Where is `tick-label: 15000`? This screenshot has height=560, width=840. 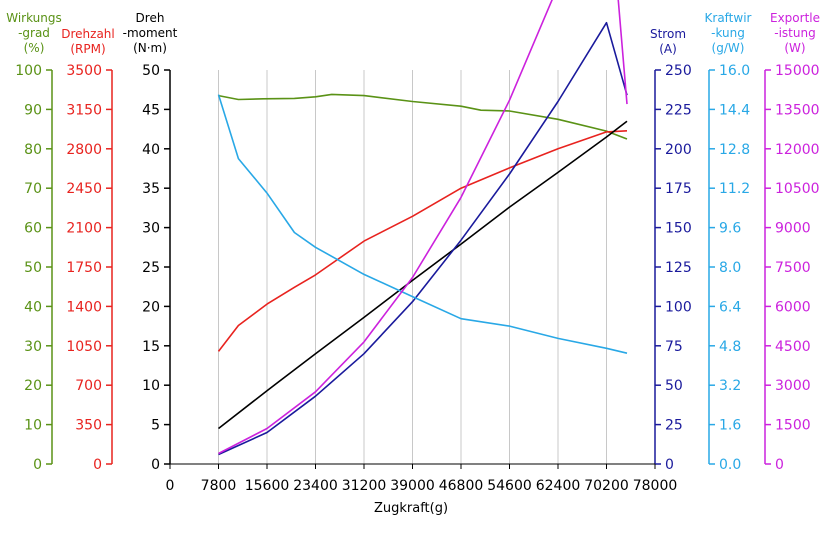
tick-label: 15000 is located at coordinates (797, 71).